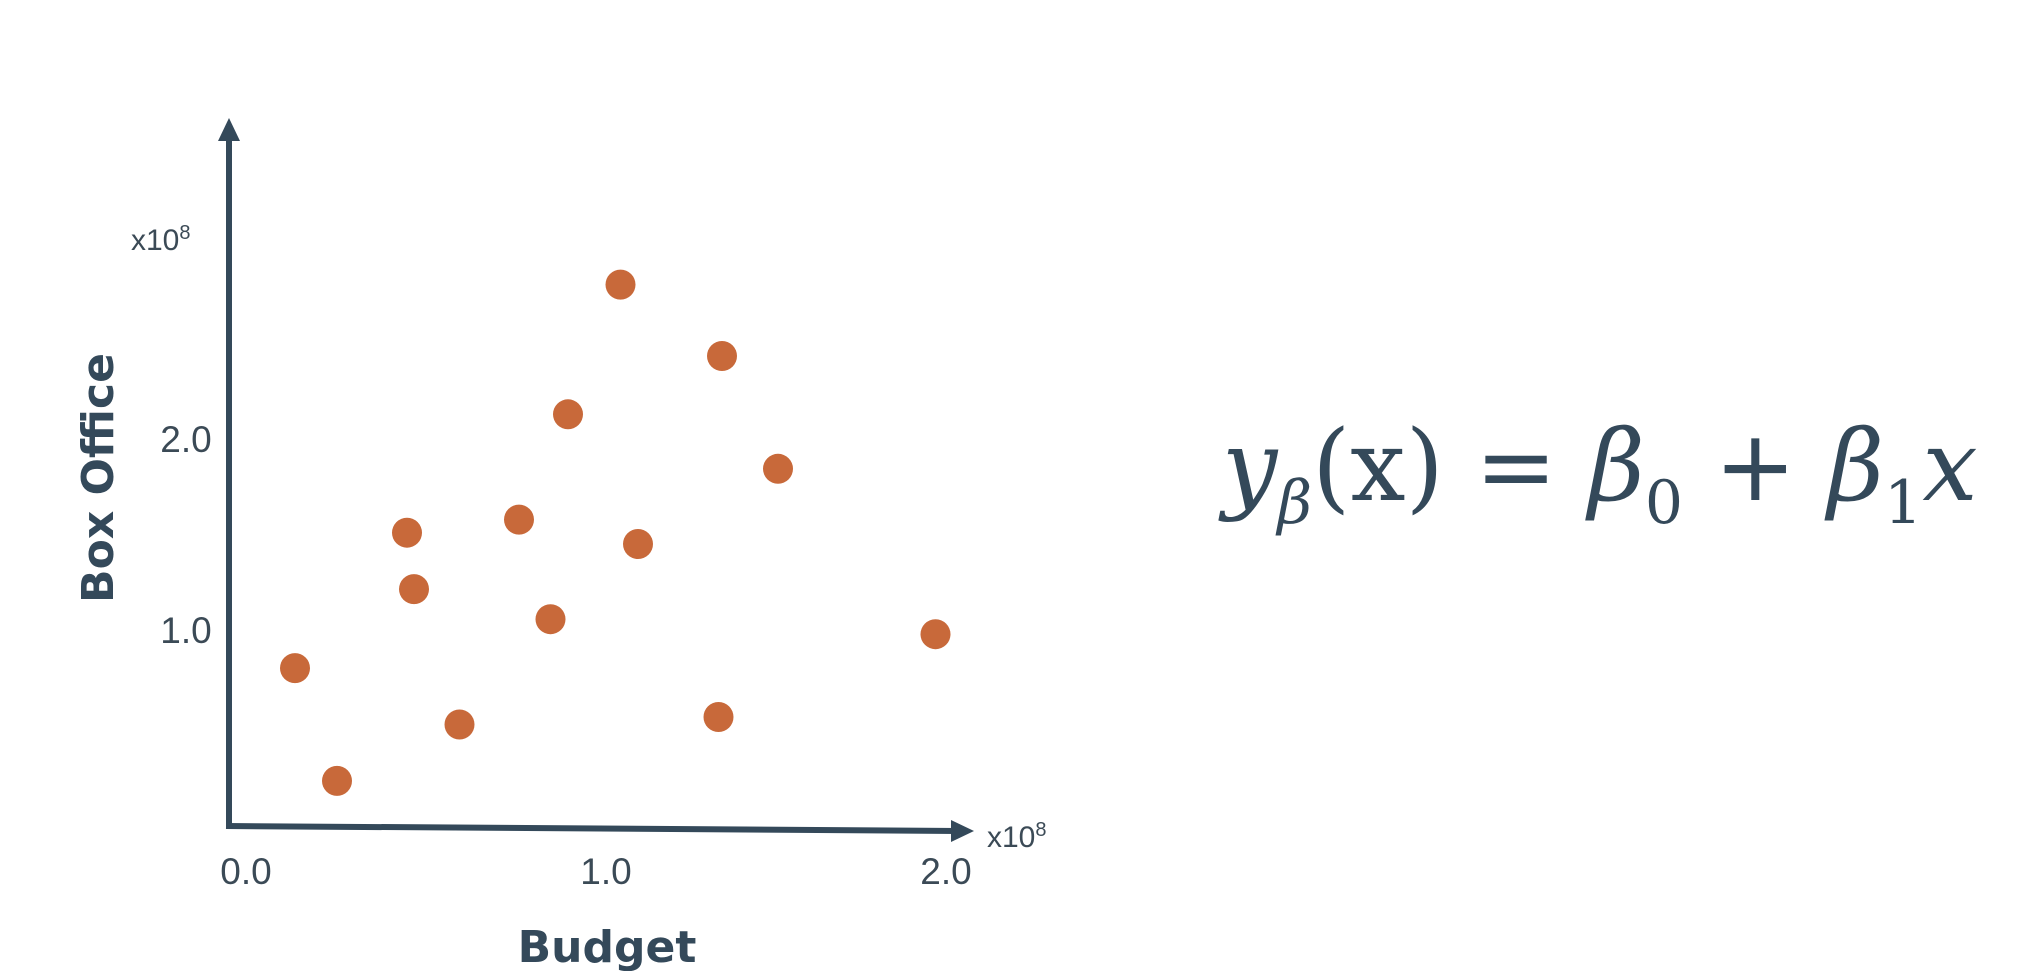 Image resolution: width=2019 pixels, height=971 pixels. I want to click on formula-y-subscript: β, so click(1295, 502).